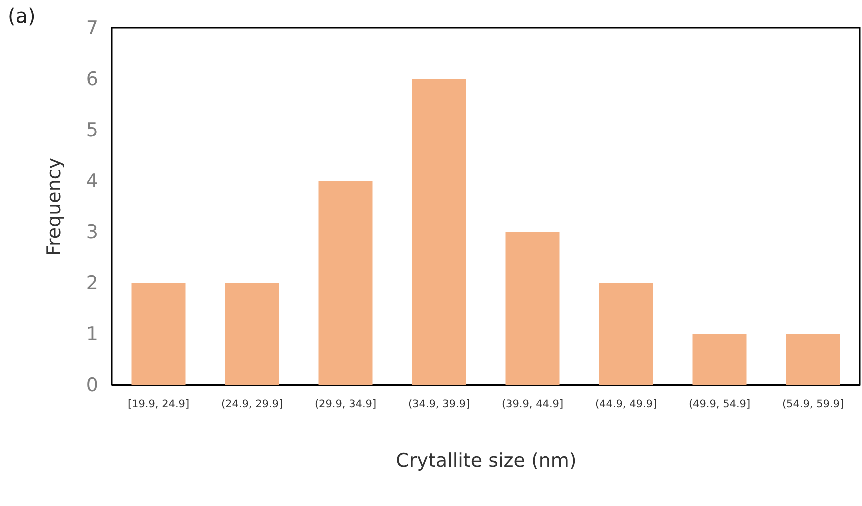 The width and height of the screenshot is (862, 506). What do you see at coordinates (92, 335) in the screenshot?
I see `y-tick-label: 1` at bounding box center [92, 335].